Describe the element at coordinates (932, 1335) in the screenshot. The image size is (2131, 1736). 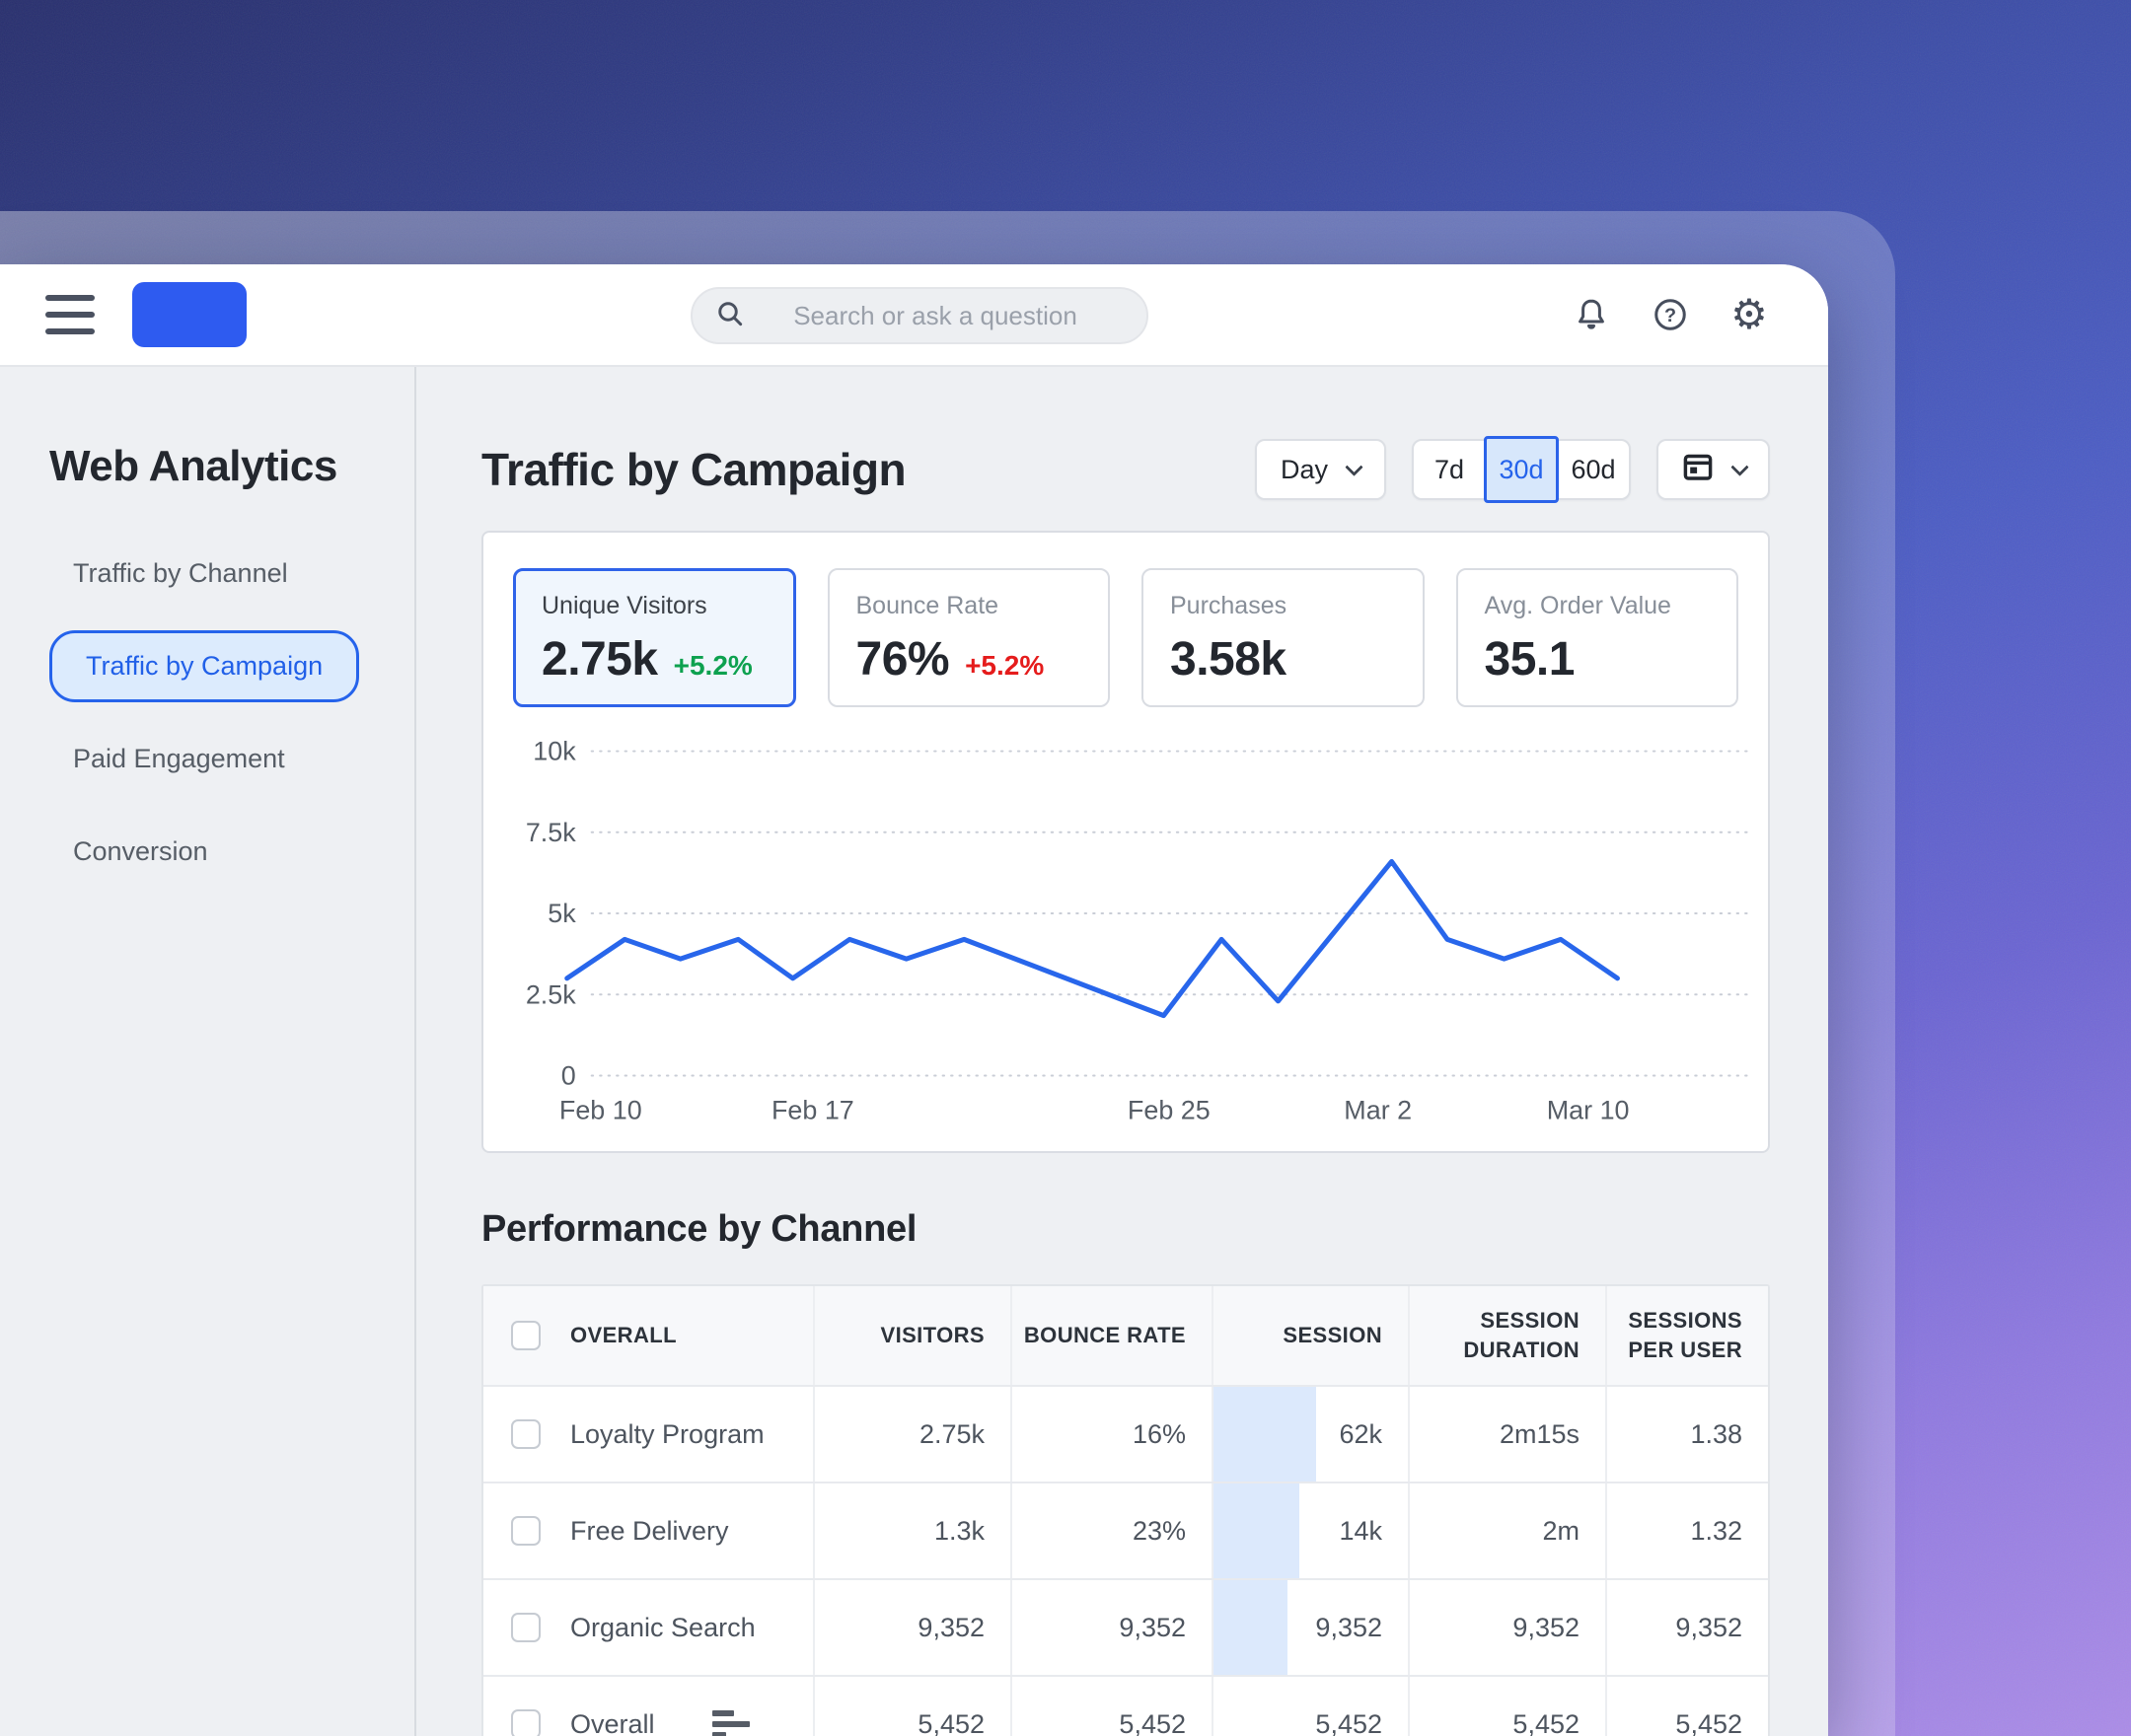
I see `column-header-label: VISITORS` at that location.